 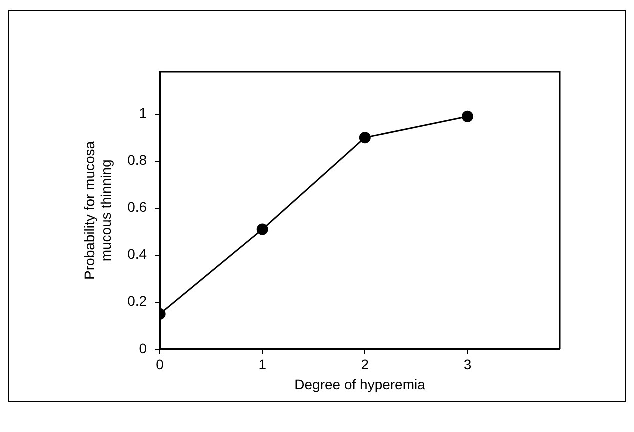 I want to click on y-axis-title: Probability for mucosa mucous thinning, so click(x=97, y=210).